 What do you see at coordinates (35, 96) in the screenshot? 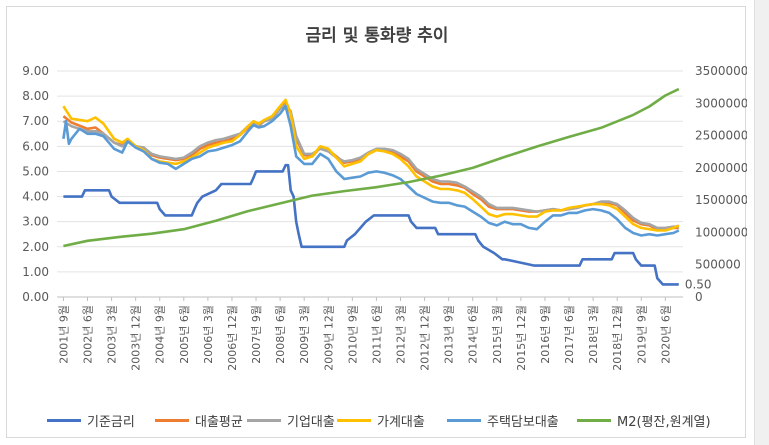
I see `y-left-tick-label: 8.00` at bounding box center [35, 96].